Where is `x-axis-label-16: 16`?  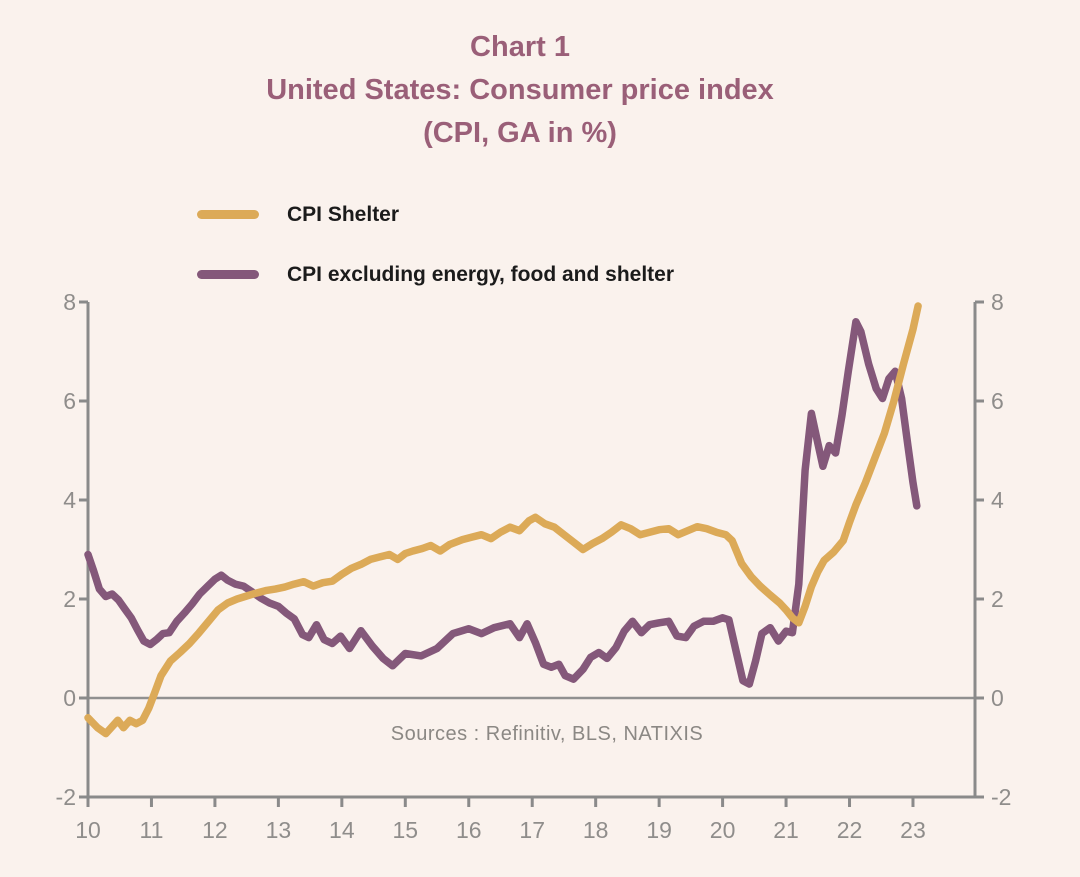 x-axis-label-16: 16 is located at coordinates (469, 830).